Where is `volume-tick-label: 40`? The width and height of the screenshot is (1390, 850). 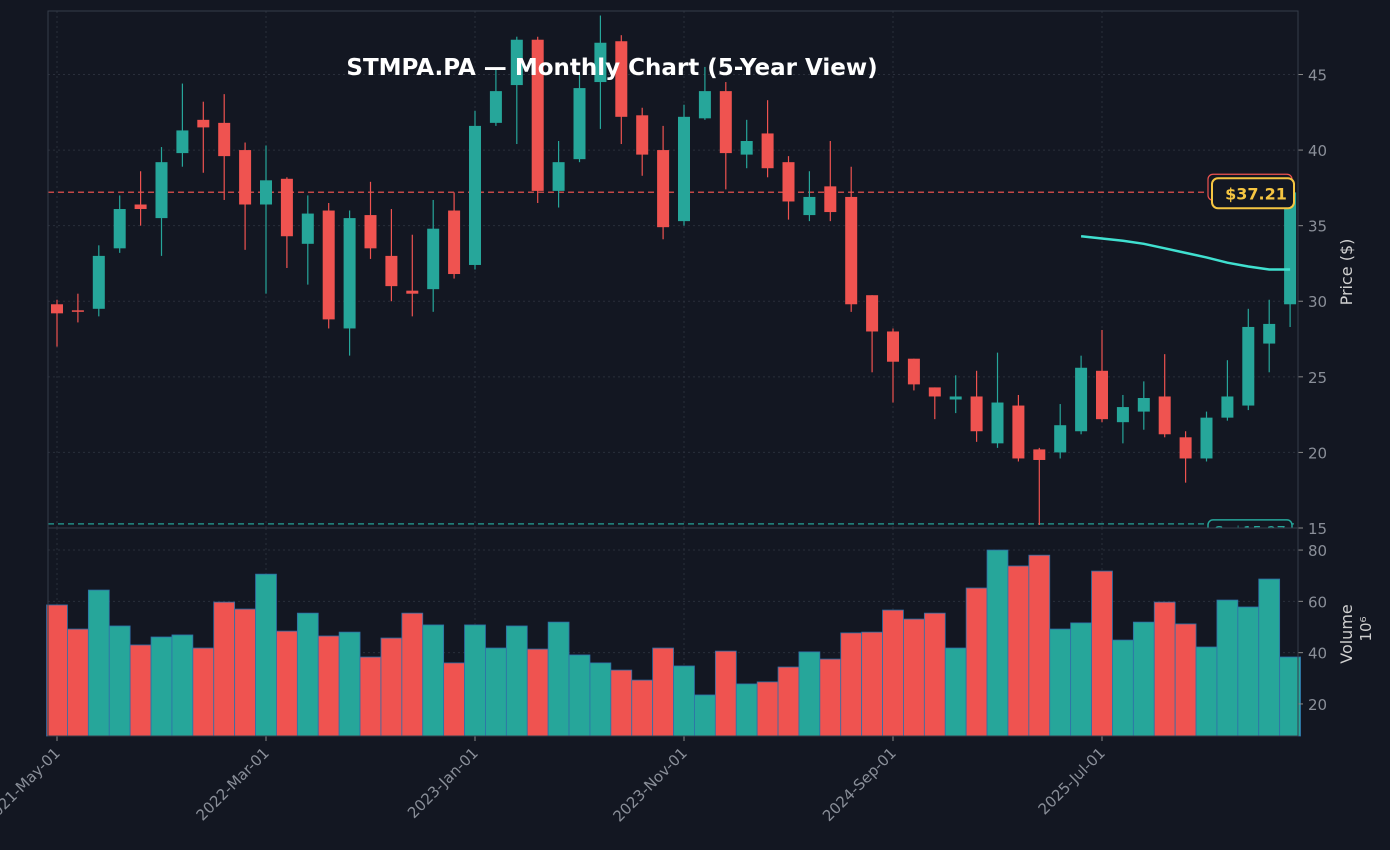 volume-tick-label: 40 is located at coordinates (1317, 654).